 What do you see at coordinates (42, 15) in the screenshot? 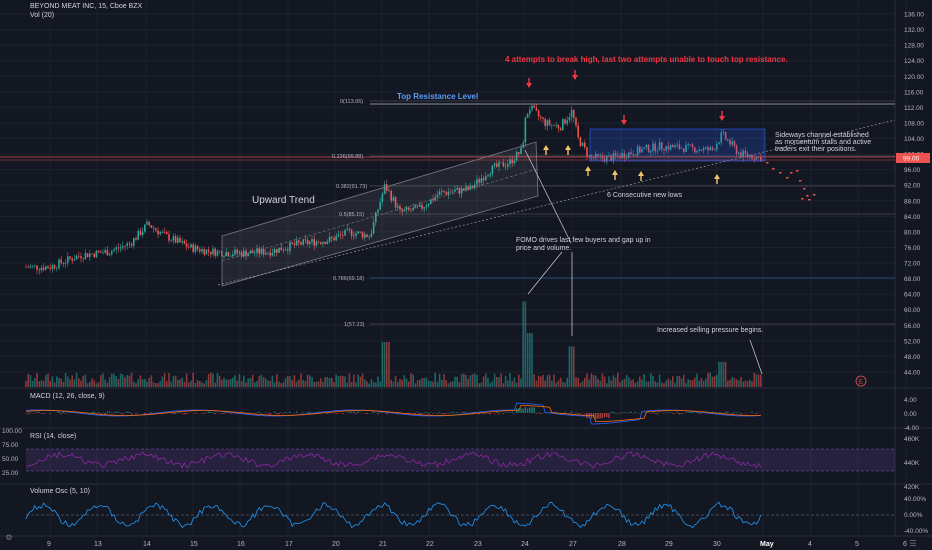
I see `volume-legend: Vol (20)` at bounding box center [42, 15].